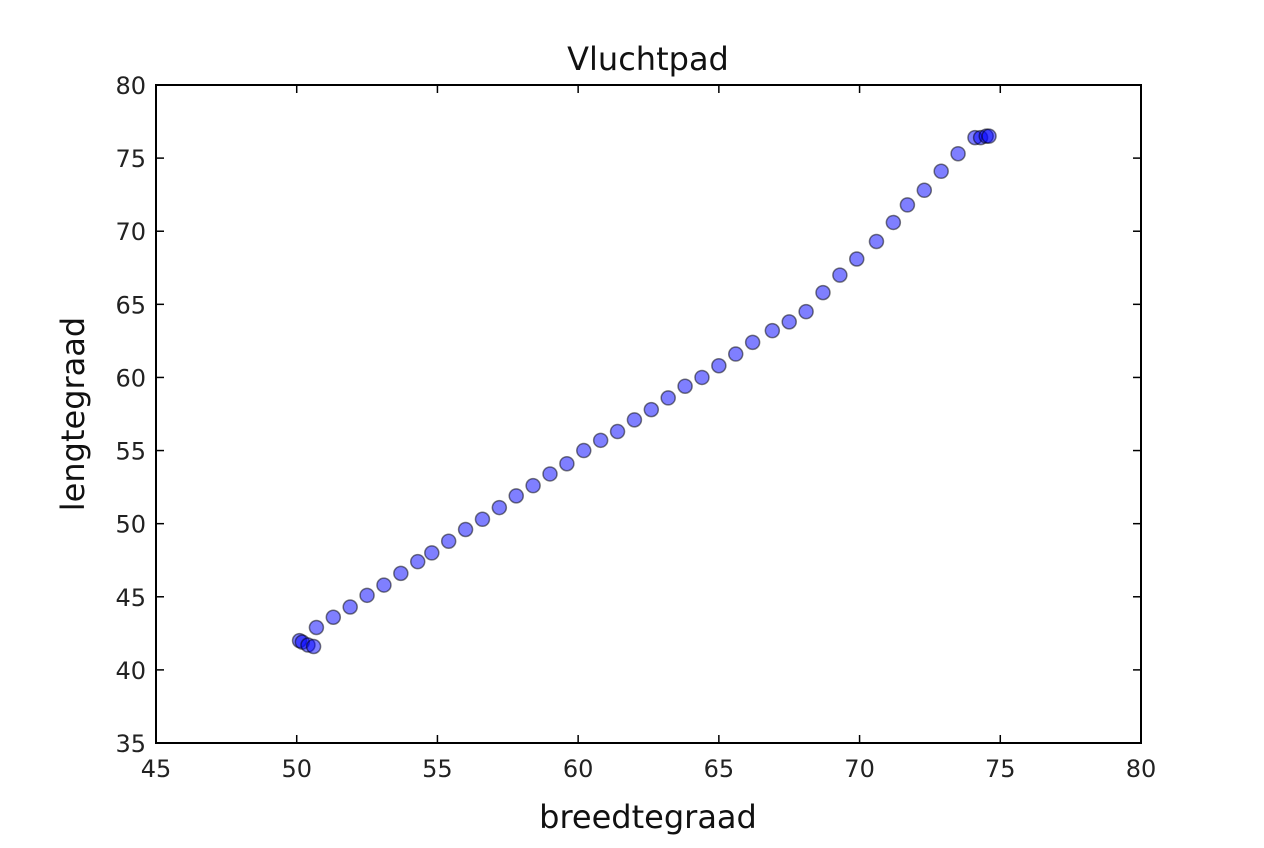 This screenshot has height=848, width=1264. Describe the element at coordinates (130, 159) in the screenshot. I see `y-tick-label: 75` at that location.